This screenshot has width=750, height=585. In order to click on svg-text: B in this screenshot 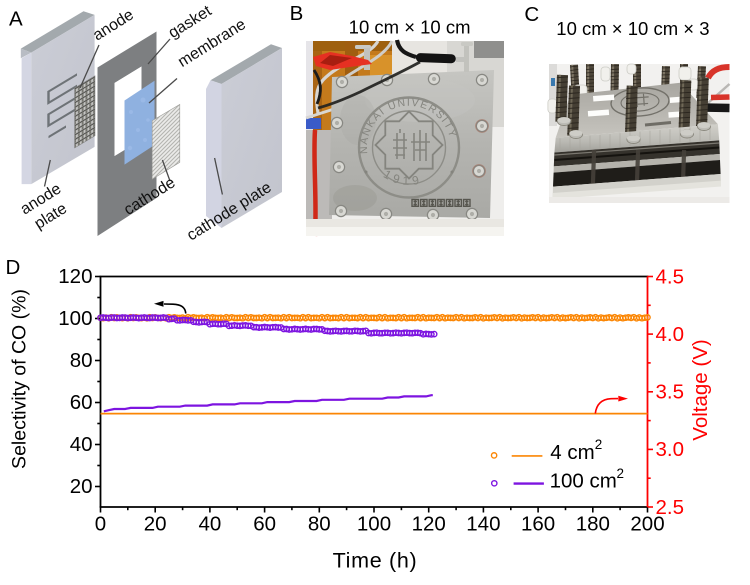, I will do `click(297, 13)`.